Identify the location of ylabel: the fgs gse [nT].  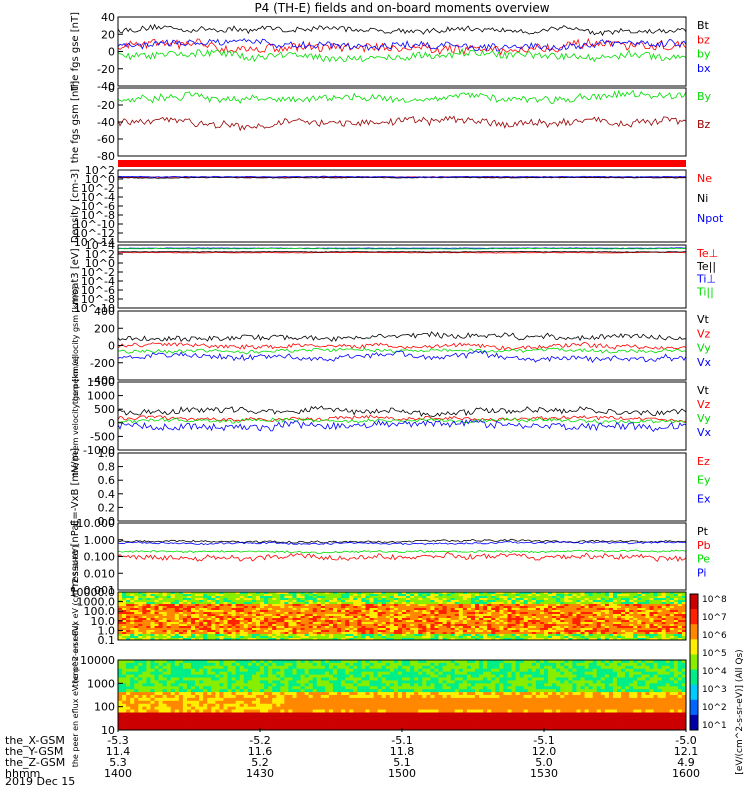
(75, 51).